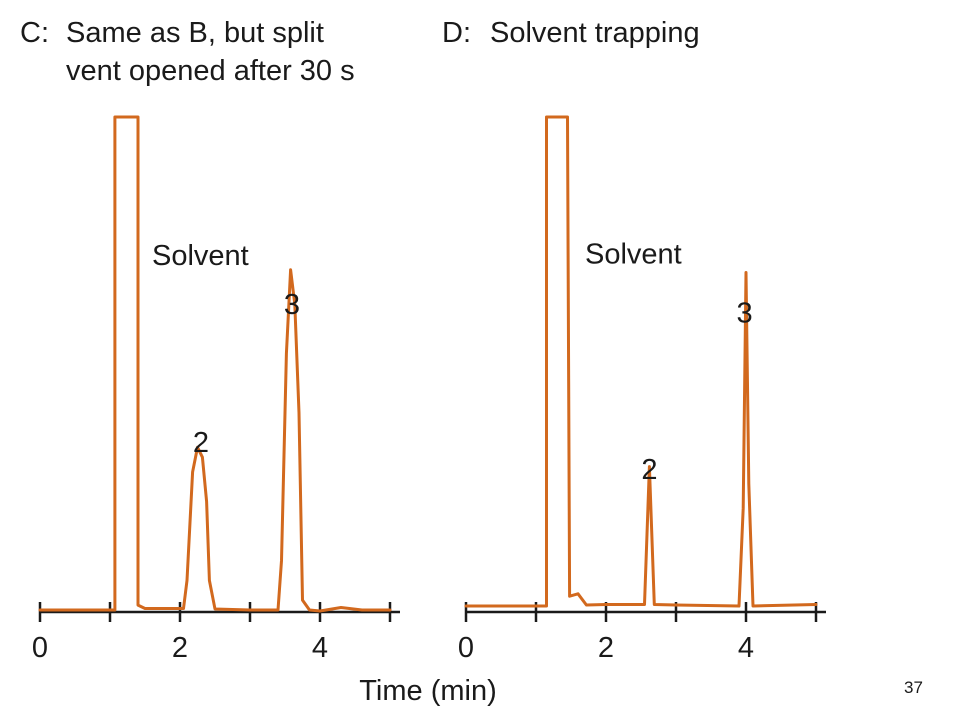 This screenshot has height=720, width=960. What do you see at coordinates (34, 33) in the screenshot?
I see `panel-c-label: C:` at bounding box center [34, 33].